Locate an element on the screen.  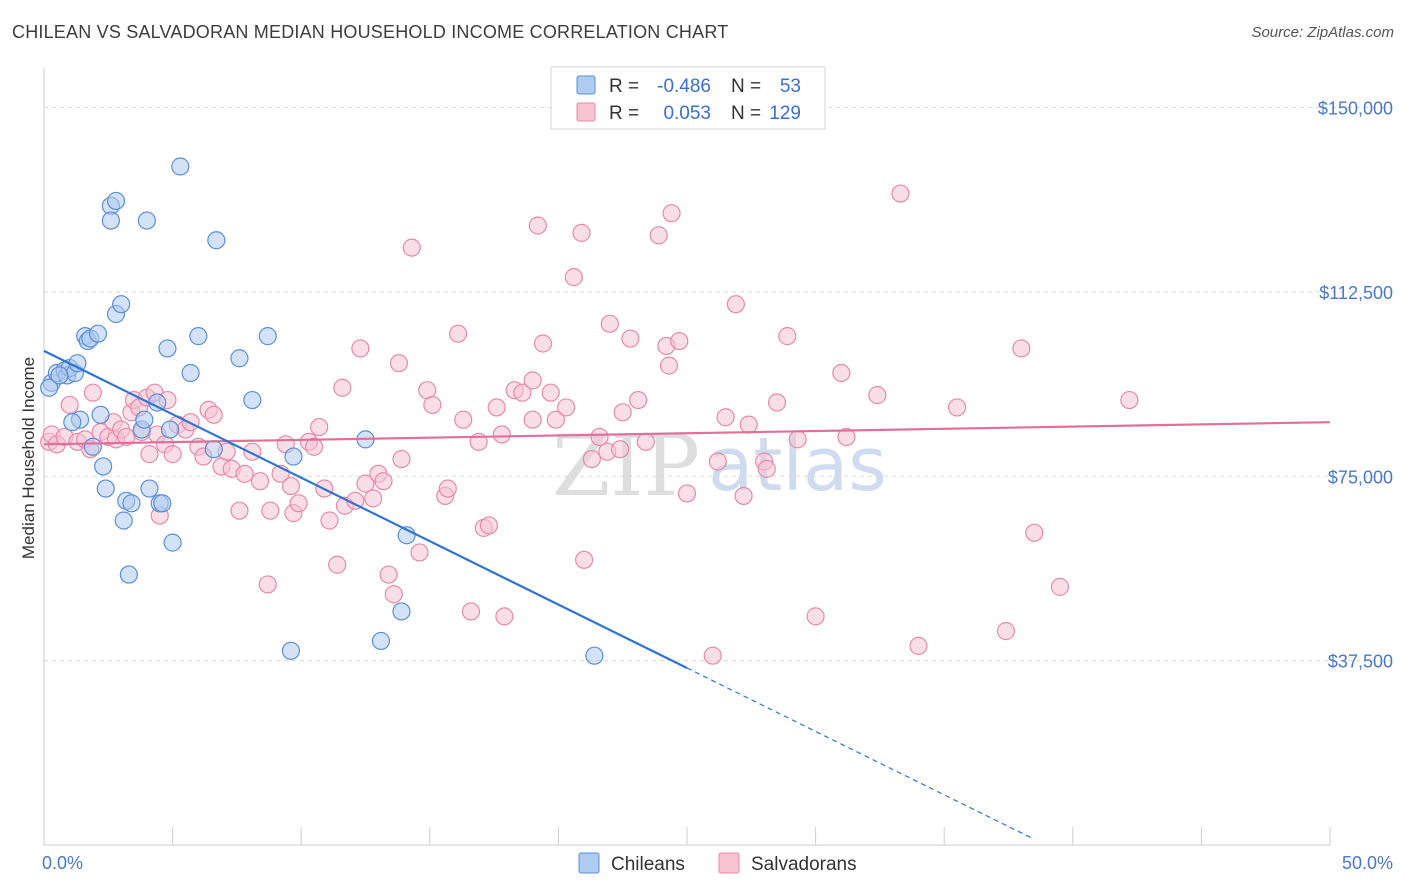
salvadorans-trend-line is located at coordinates (687, 433).